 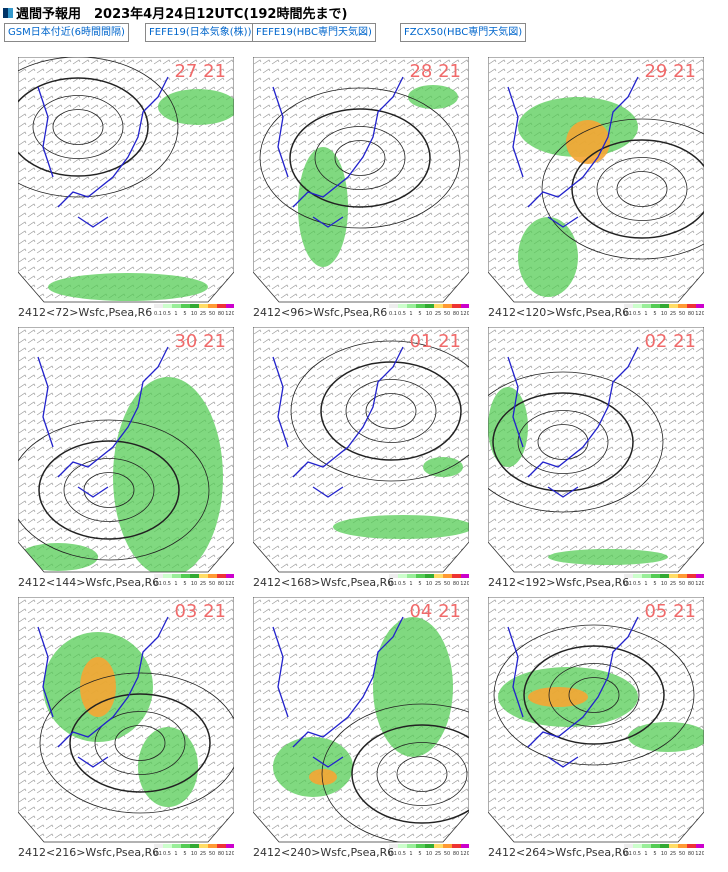 I want to click on map-caption: 2412<192>Wsfc,Psea,R6, so click(x=559, y=582).